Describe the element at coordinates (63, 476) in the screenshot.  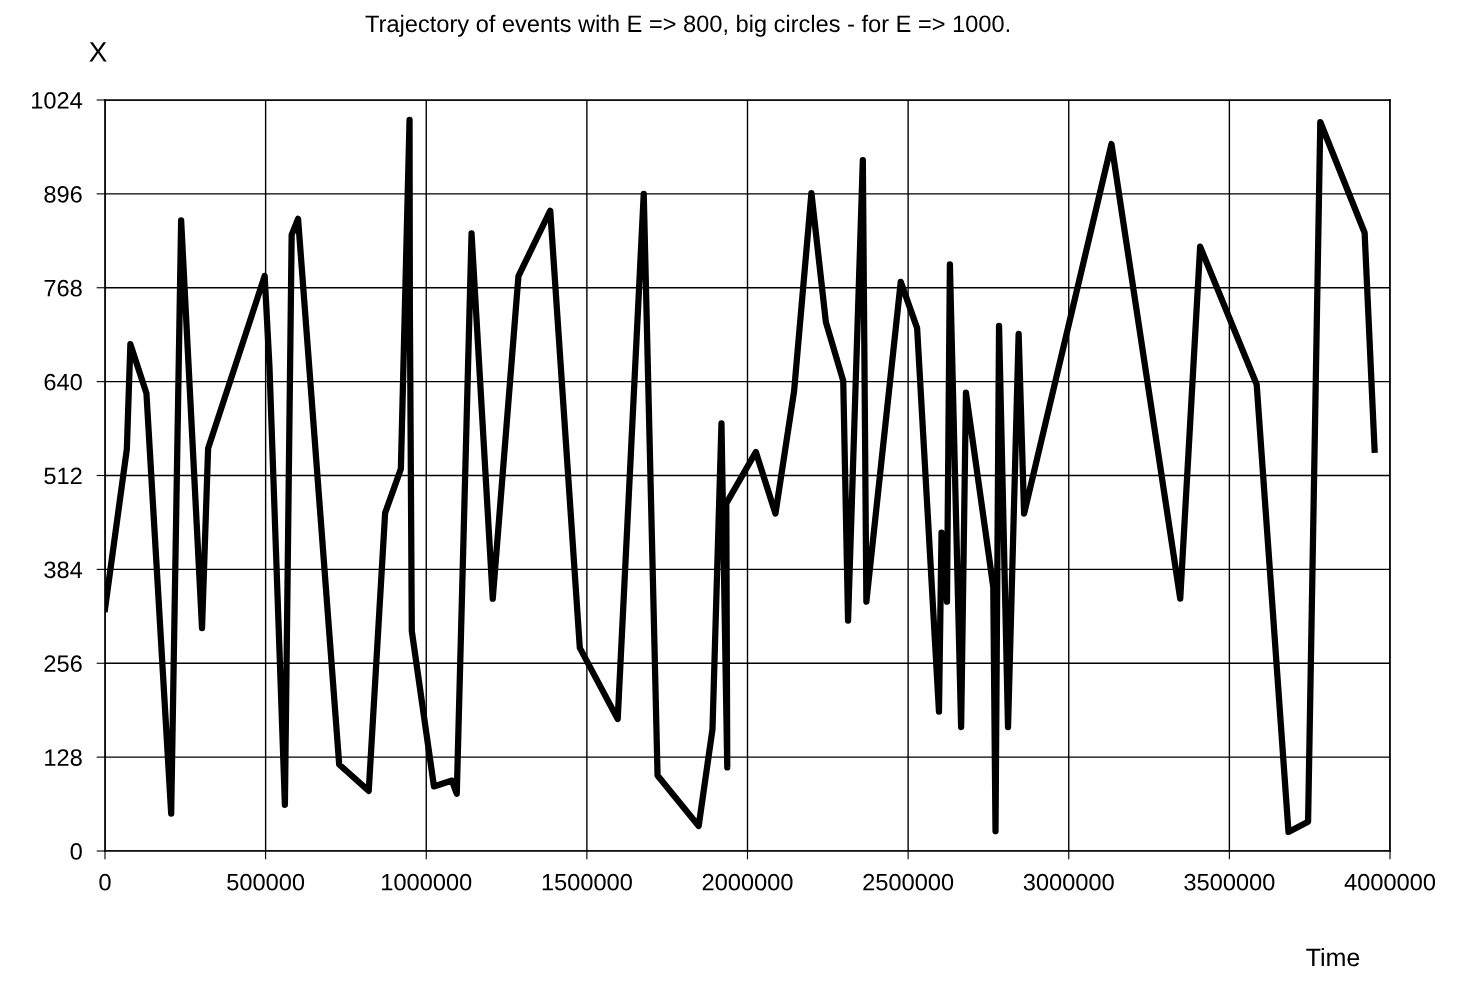
I see `y-tick-label: 512` at that location.